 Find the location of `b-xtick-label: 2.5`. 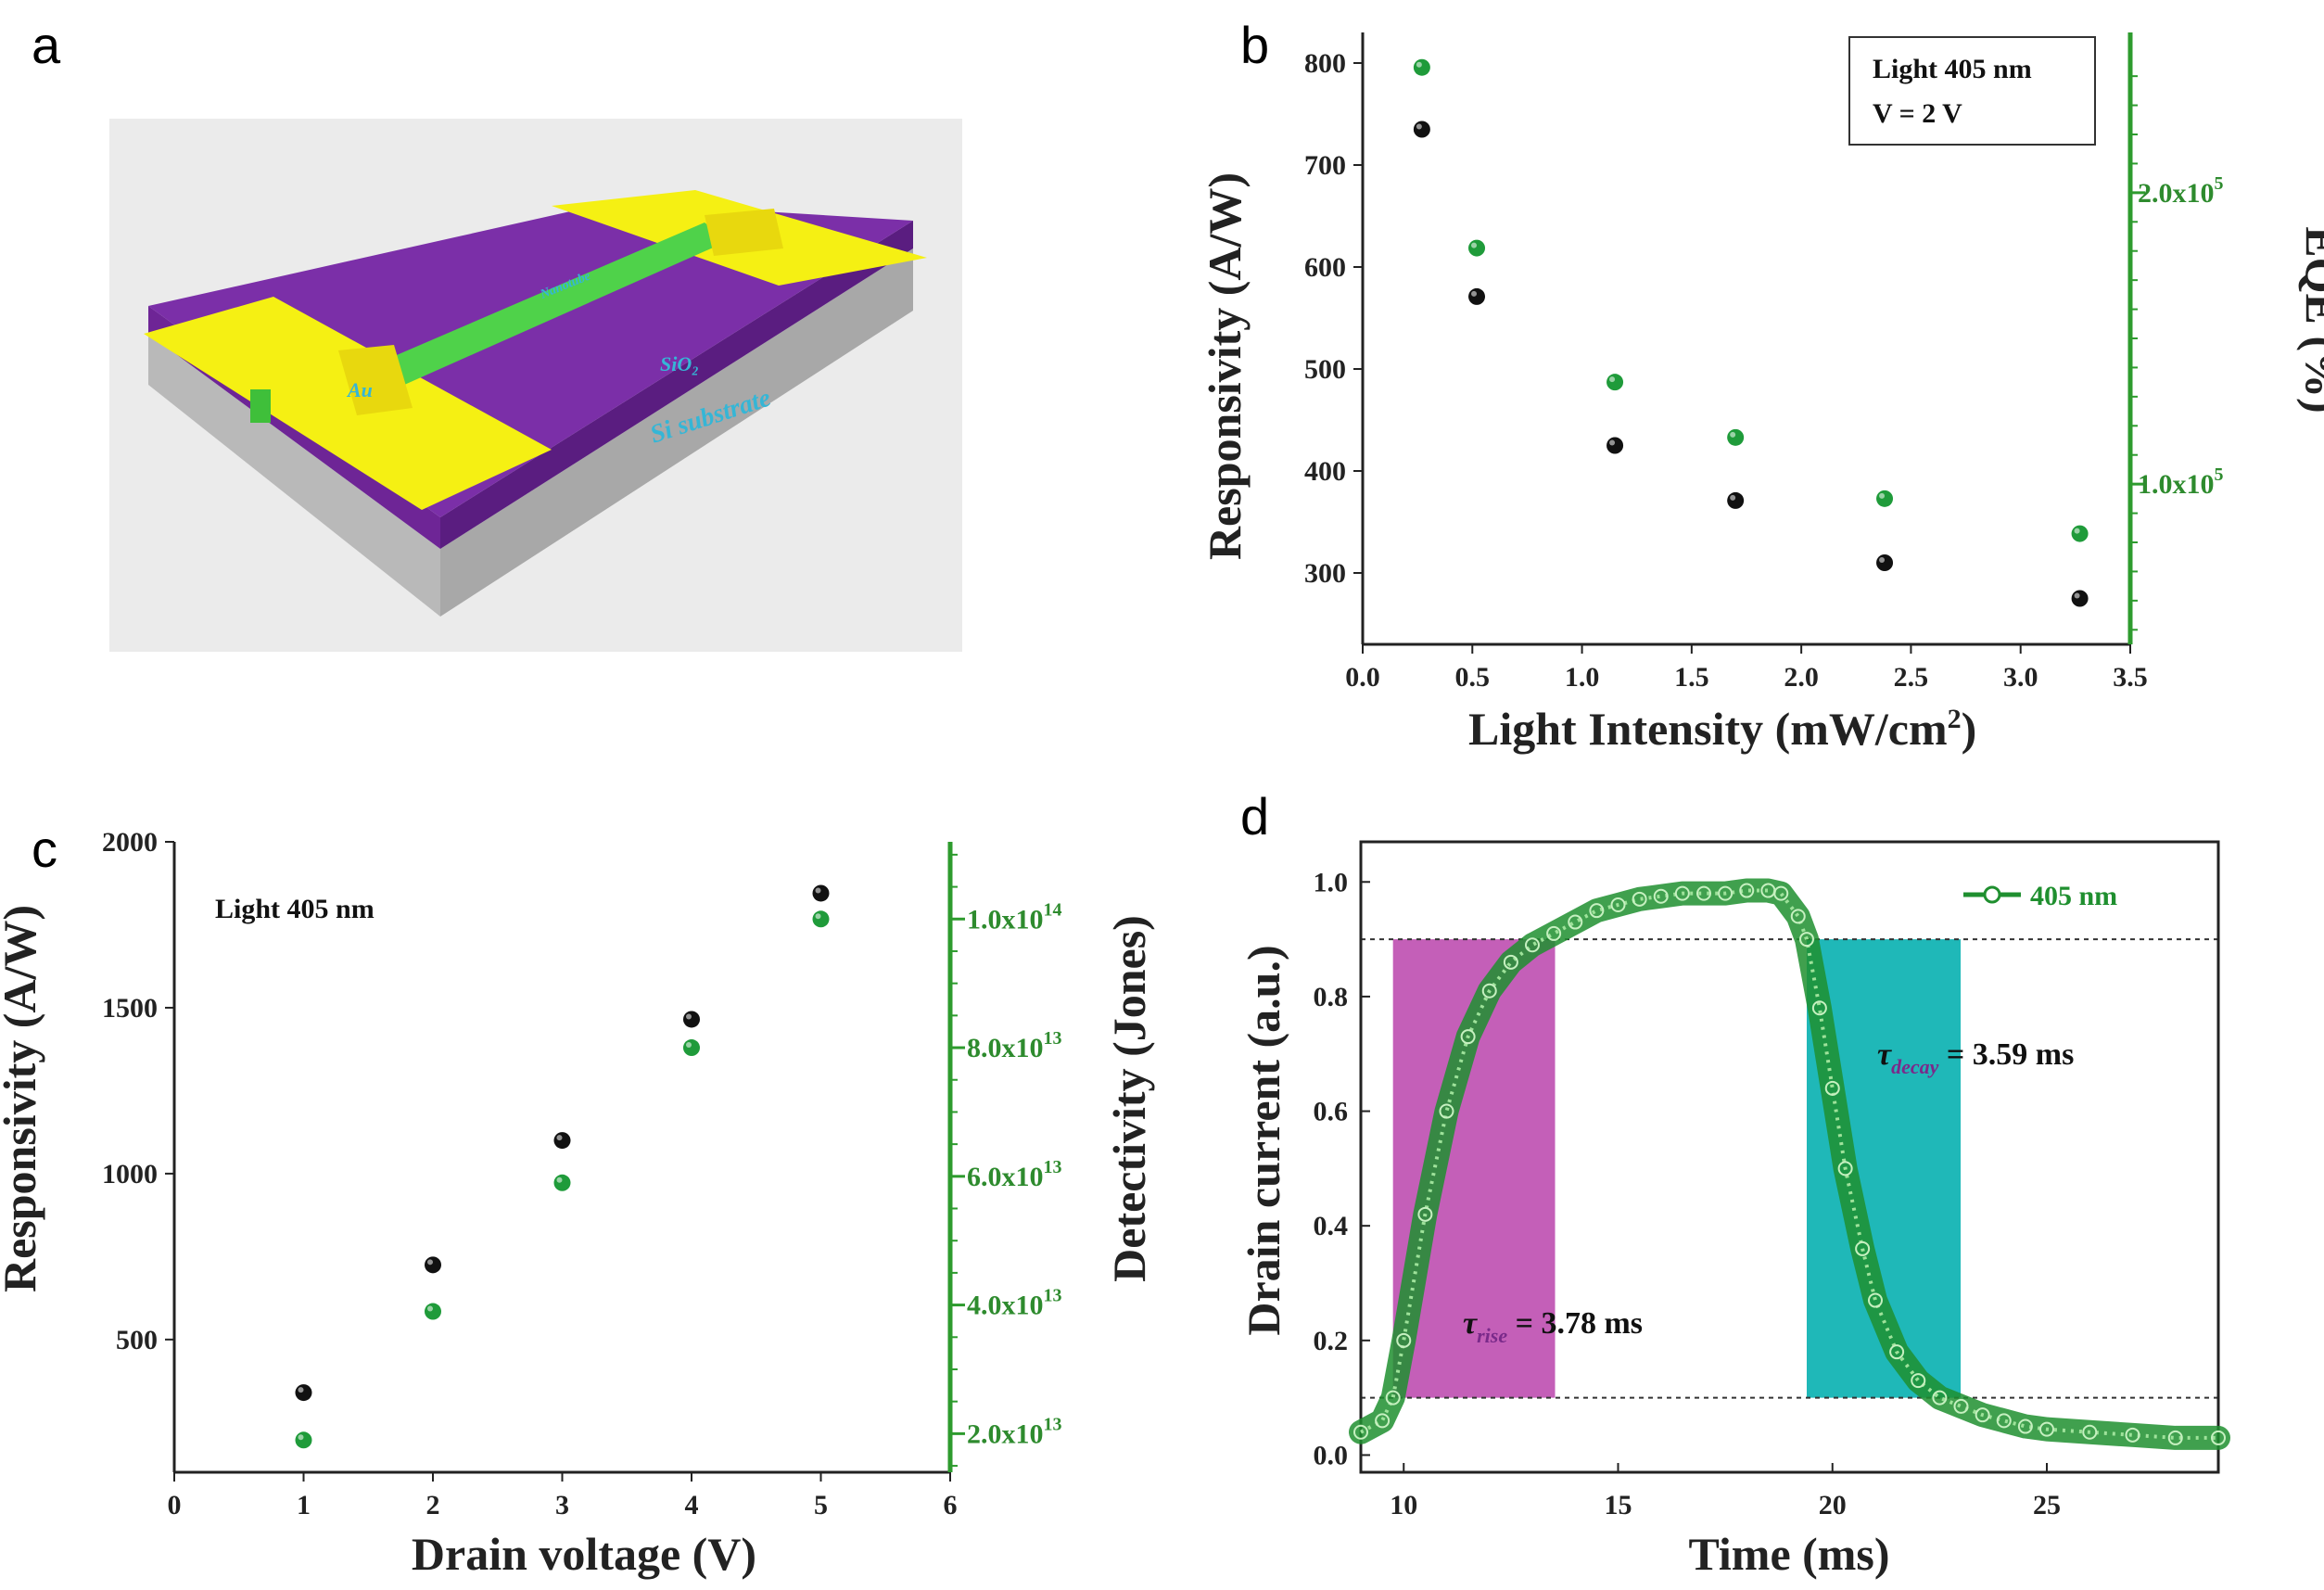

b-xtick-label: 2.5 is located at coordinates (1911, 677).